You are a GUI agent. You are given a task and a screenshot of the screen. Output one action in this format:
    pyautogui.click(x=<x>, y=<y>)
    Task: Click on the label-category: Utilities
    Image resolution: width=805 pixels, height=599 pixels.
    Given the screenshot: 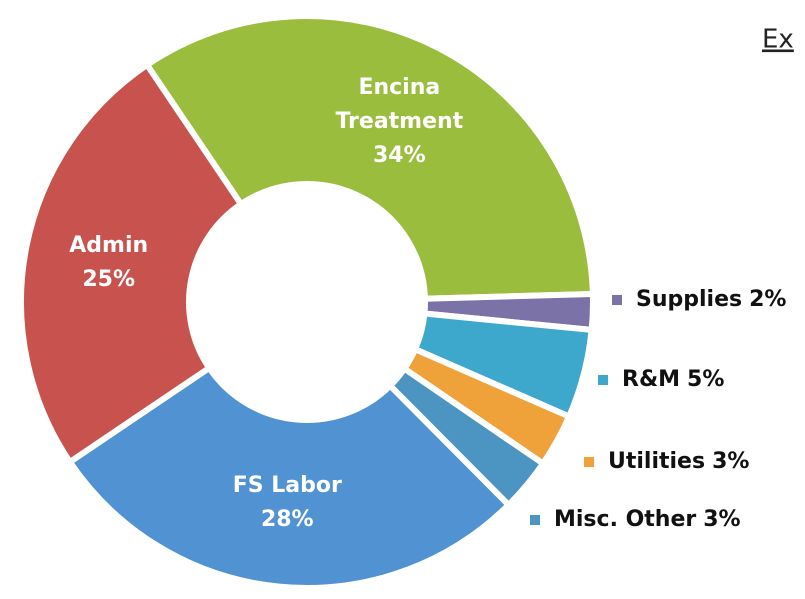 What is the action you would take?
    pyautogui.click(x=656, y=461)
    